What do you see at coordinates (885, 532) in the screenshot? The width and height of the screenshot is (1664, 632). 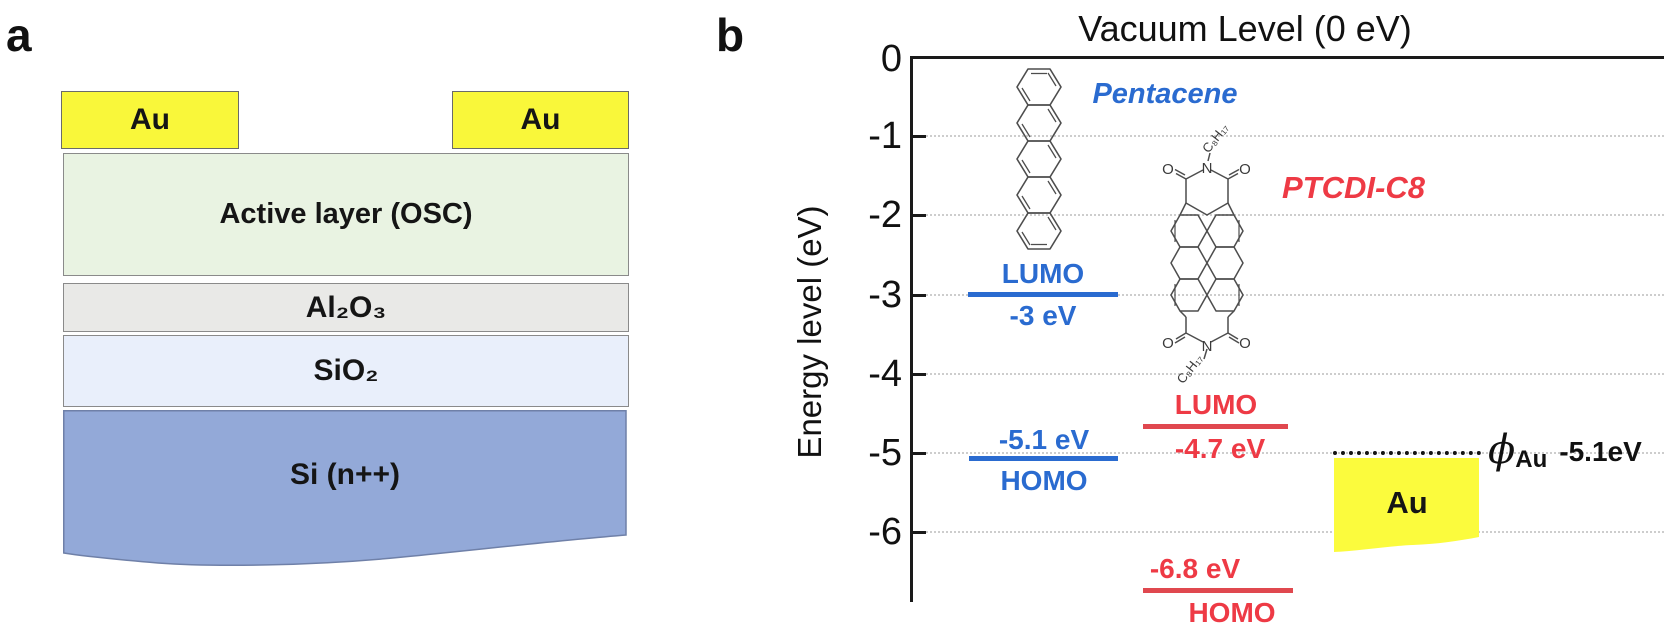 I see `tick-label-6: -6` at bounding box center [885, 532].